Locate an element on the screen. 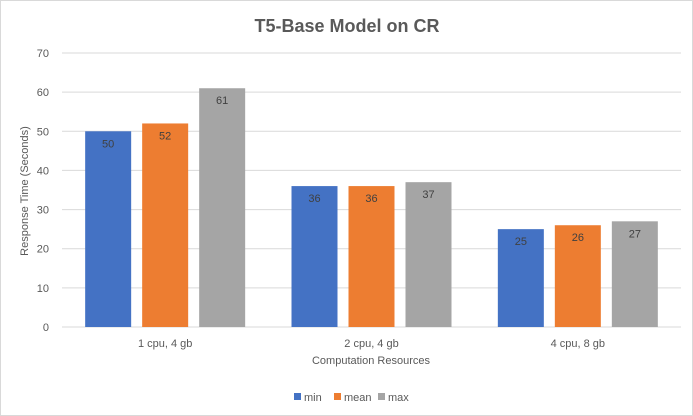  data-label-max: 27 is located at coordinates (635, 234).